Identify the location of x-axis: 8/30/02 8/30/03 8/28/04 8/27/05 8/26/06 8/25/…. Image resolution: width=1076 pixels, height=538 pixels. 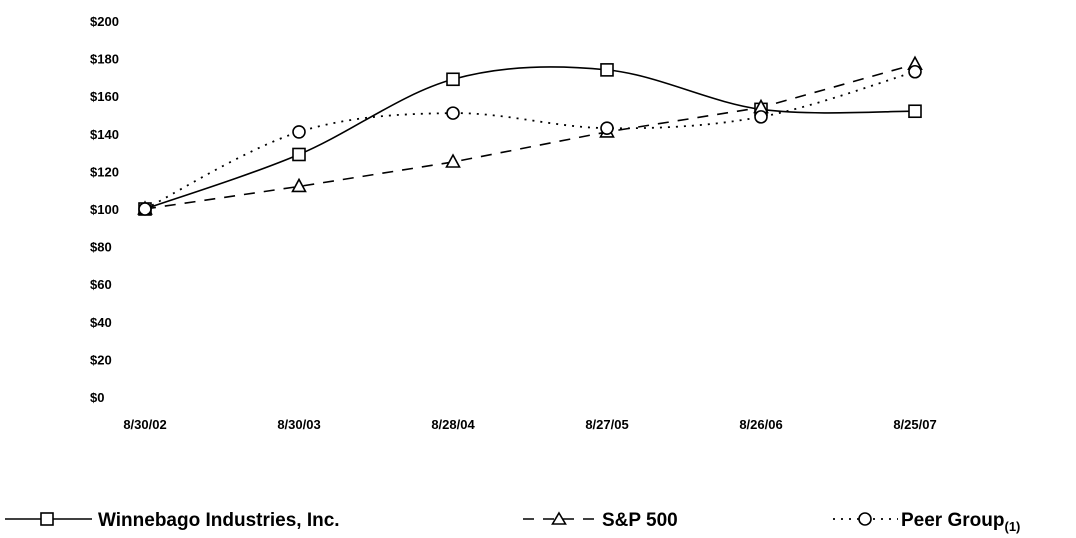
(529, 424).